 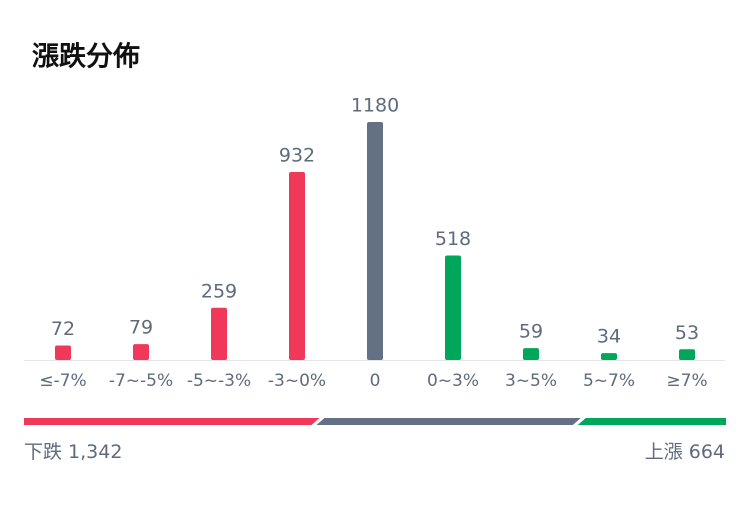 I want to click on down-count: 1,342, so click(x=95, y=452).